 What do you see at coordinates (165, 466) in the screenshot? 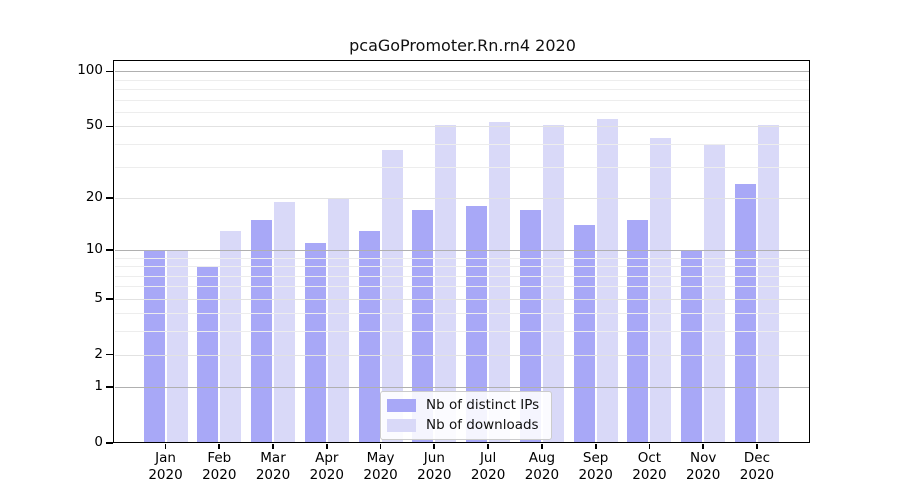
I see `x-tick-label-jan: Jan 2020` at bounding box center [165, 466].